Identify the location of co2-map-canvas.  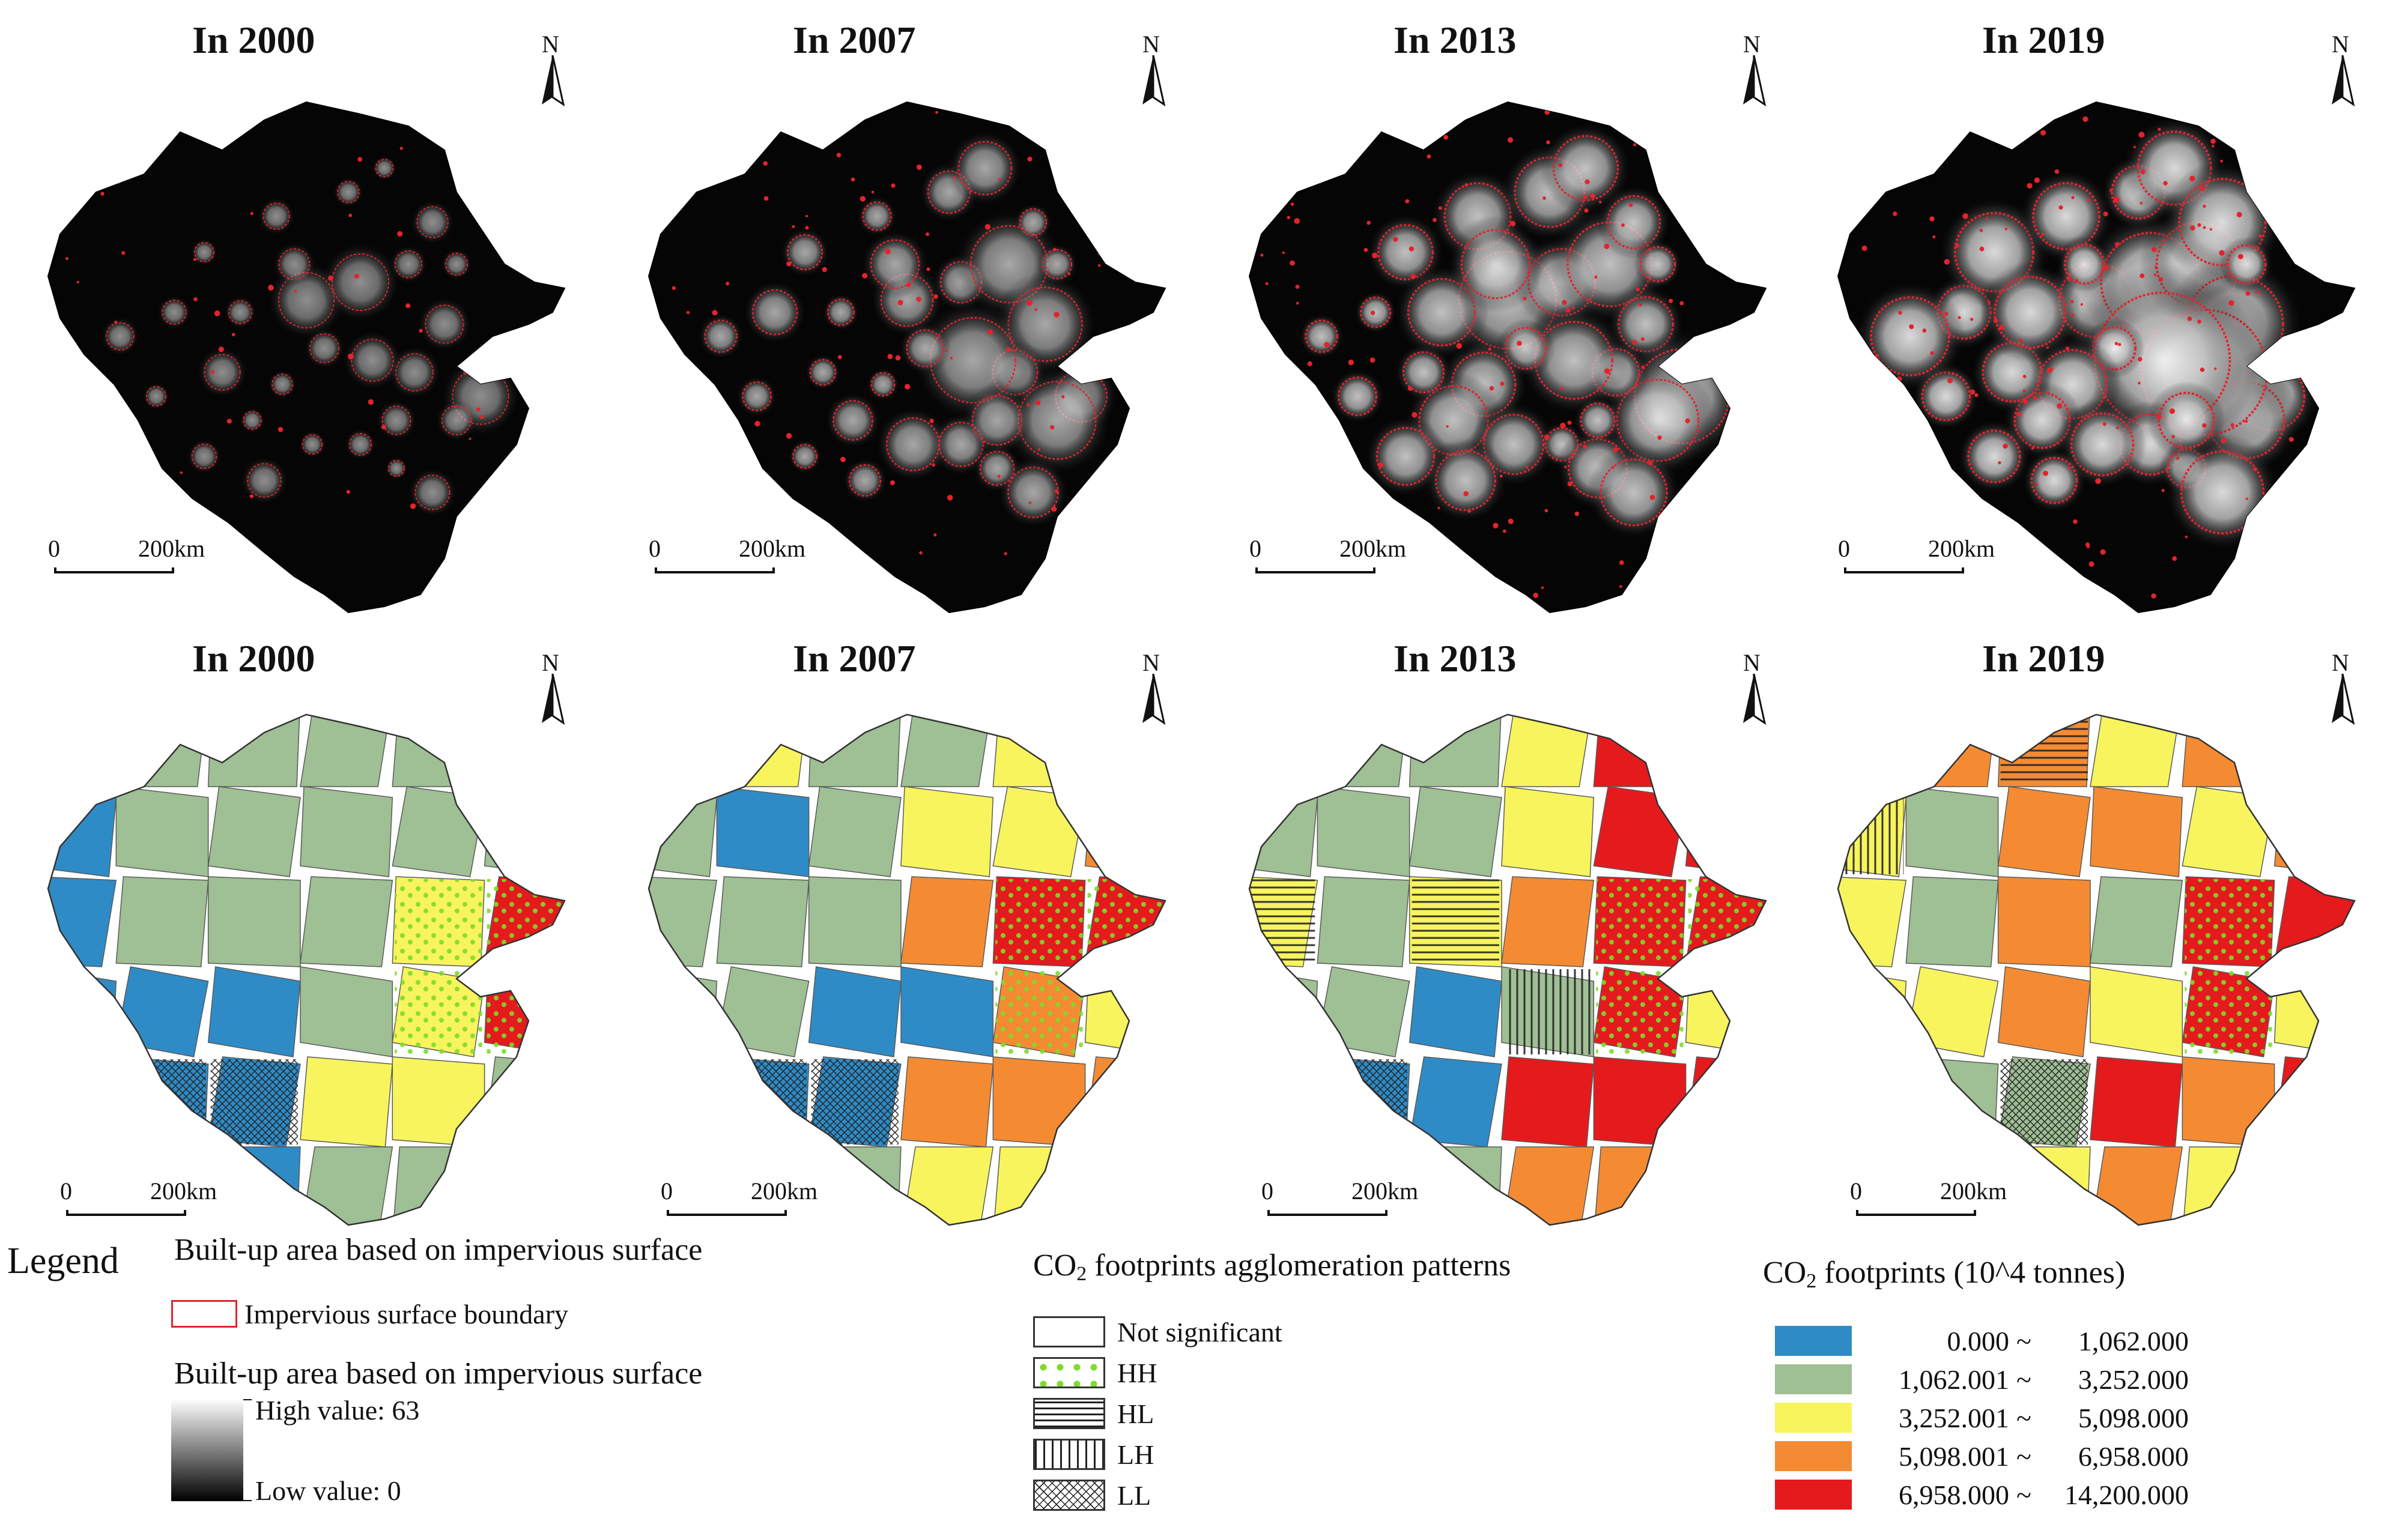
(1507, 969).